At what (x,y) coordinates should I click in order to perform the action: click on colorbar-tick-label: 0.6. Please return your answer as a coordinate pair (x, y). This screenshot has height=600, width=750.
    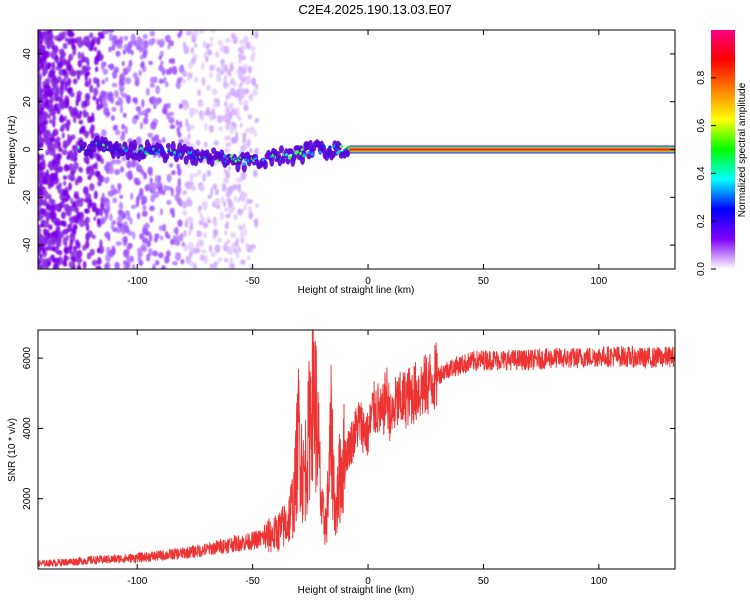
    Looking at the image, I should click on (701, 125).